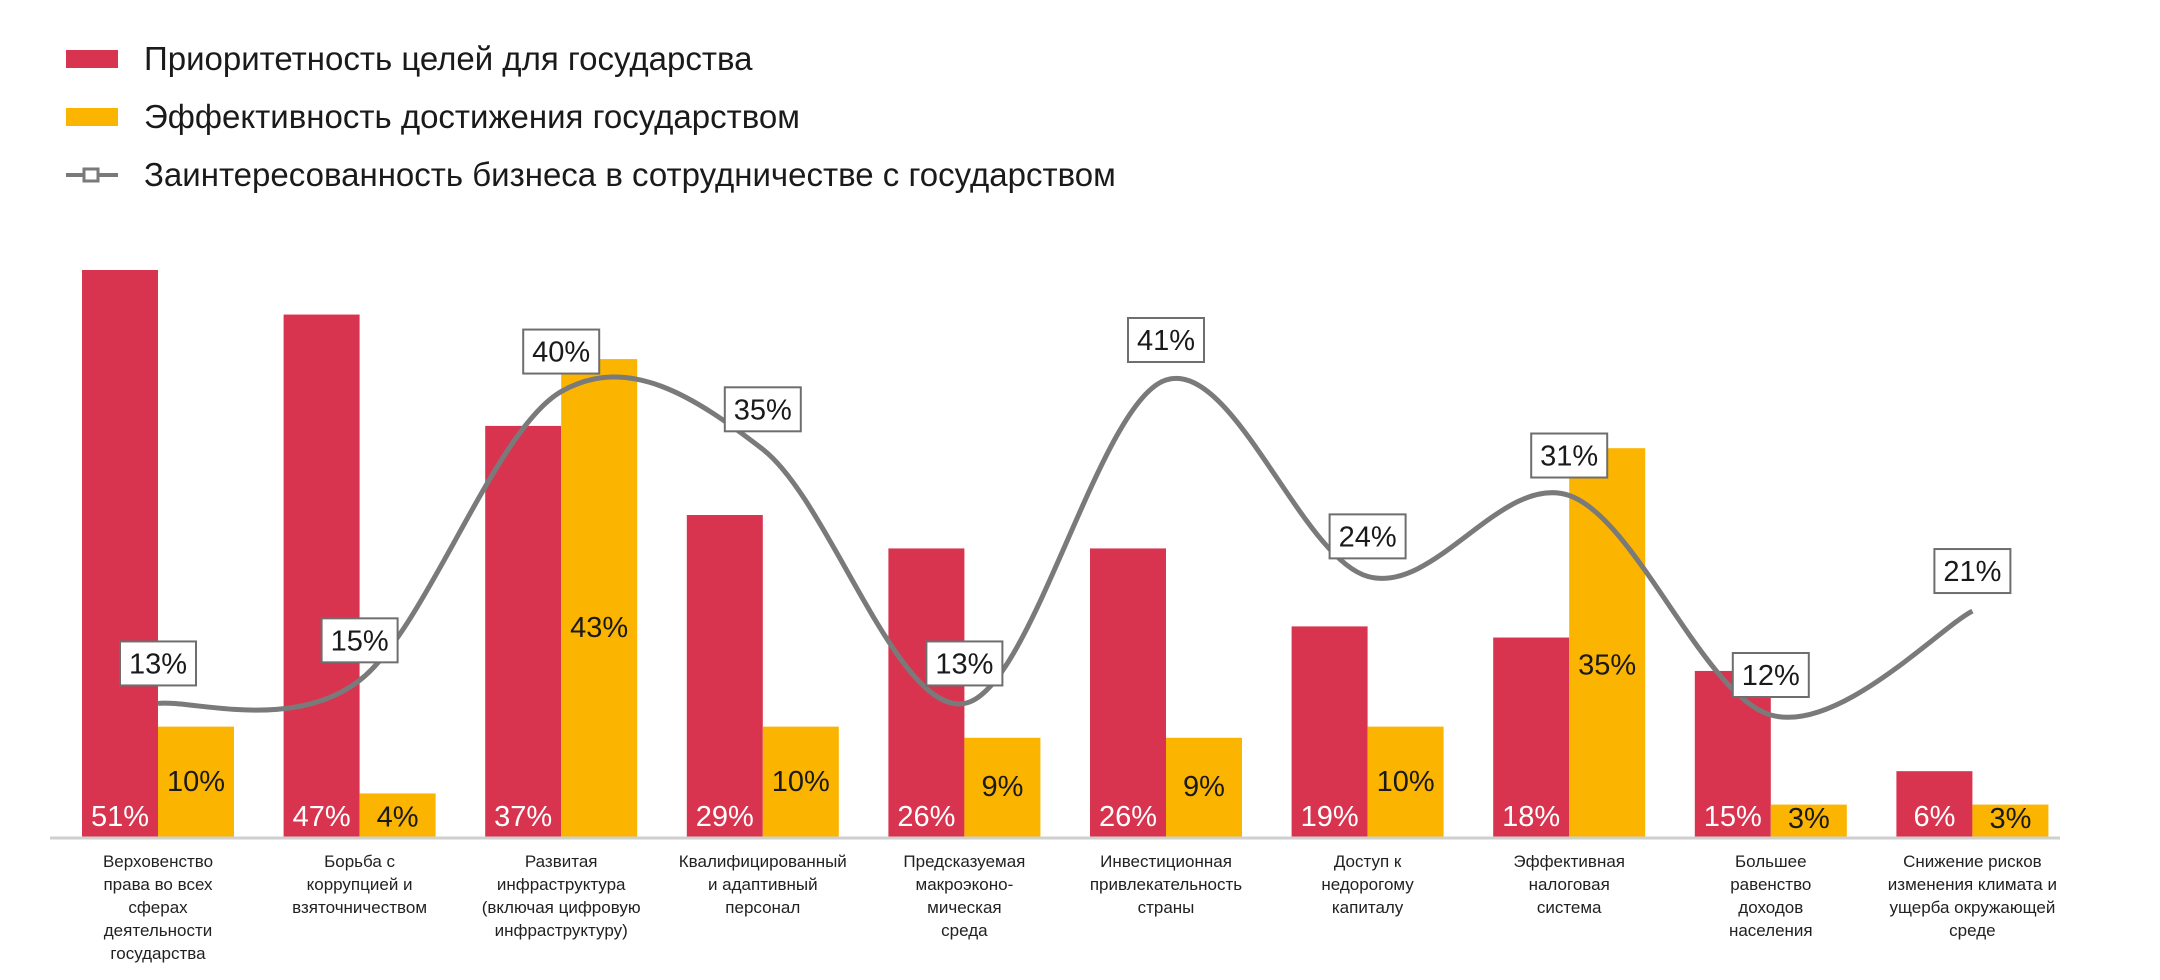  I want to click on x-tick-label-line: среда, so click(964, 930).